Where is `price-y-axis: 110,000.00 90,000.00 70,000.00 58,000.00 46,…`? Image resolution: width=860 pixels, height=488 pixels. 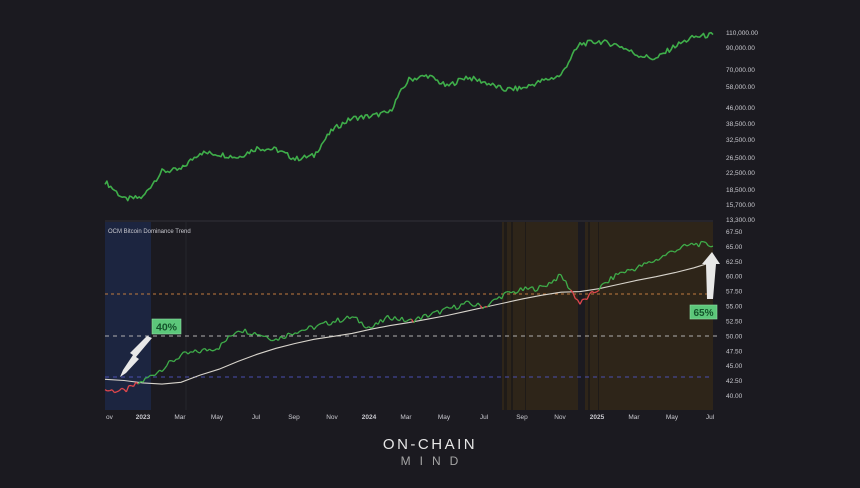 price-y-axis: 110,000.00 90,000.00 70,000.00 58,000.00 46,… is located at coordinates (742, 127).